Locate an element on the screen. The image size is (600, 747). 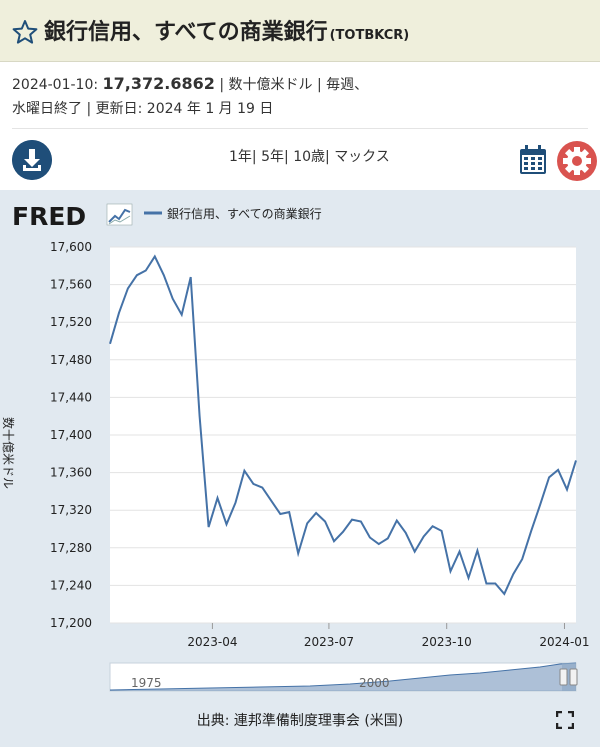
range-5y-link: 5年 is located at coordinates (273, 157).